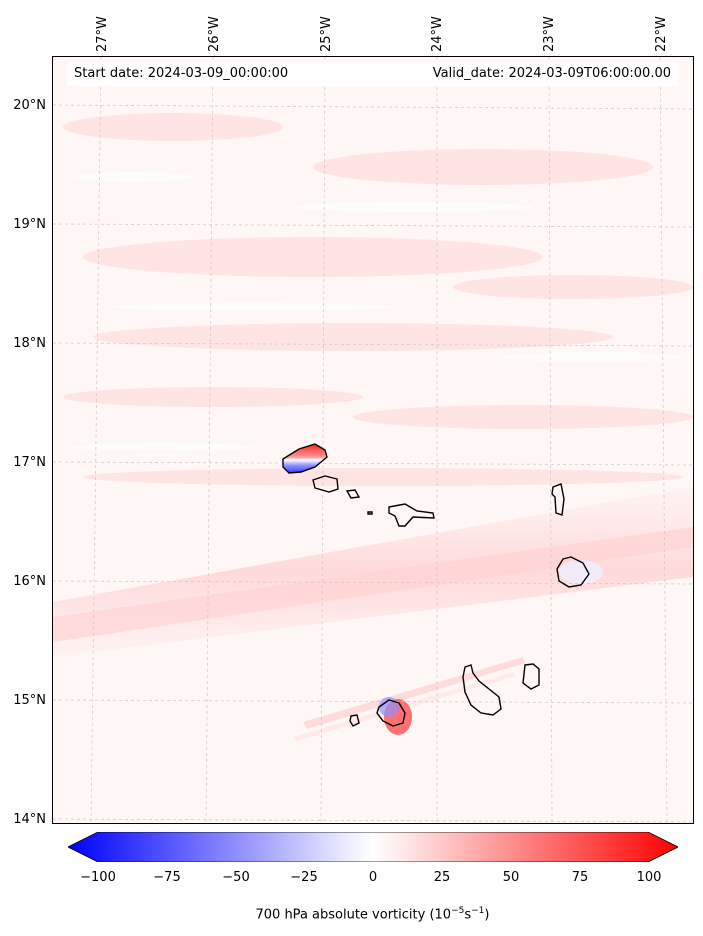 The image size is (703, 936). Describe the element at coordinates (649, 877) in the screenshot. I see `colorbar-tick: 100` at that location.